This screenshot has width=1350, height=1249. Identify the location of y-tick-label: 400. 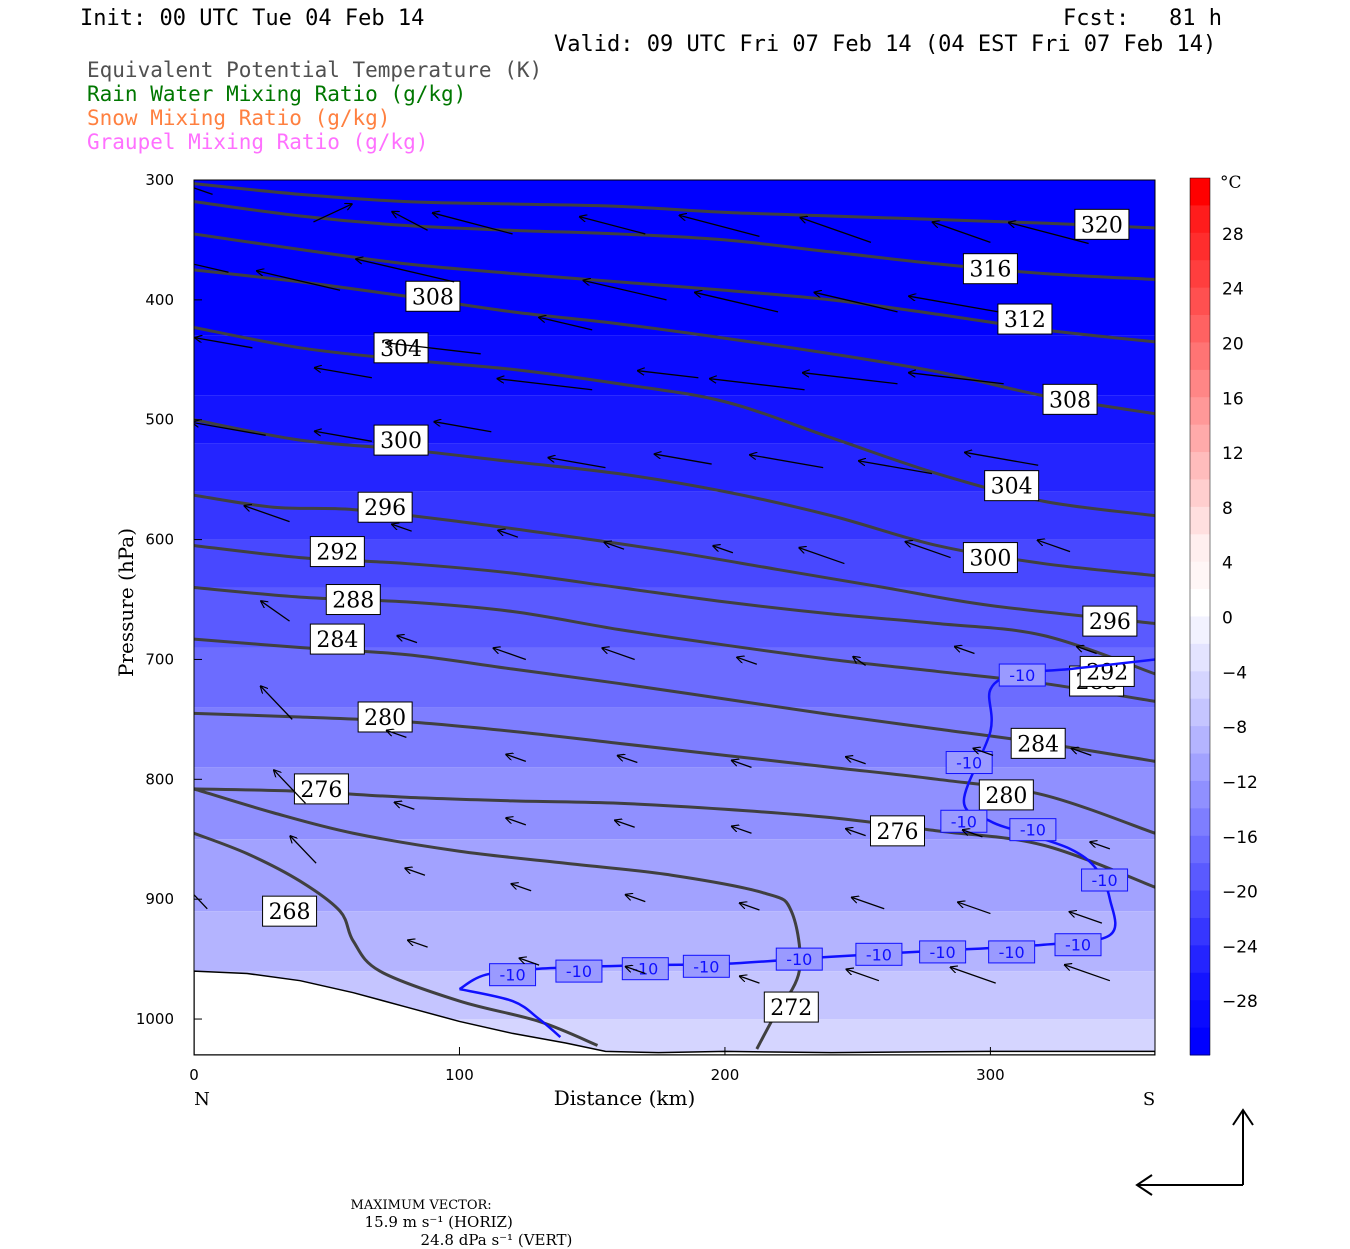
(159, 300).